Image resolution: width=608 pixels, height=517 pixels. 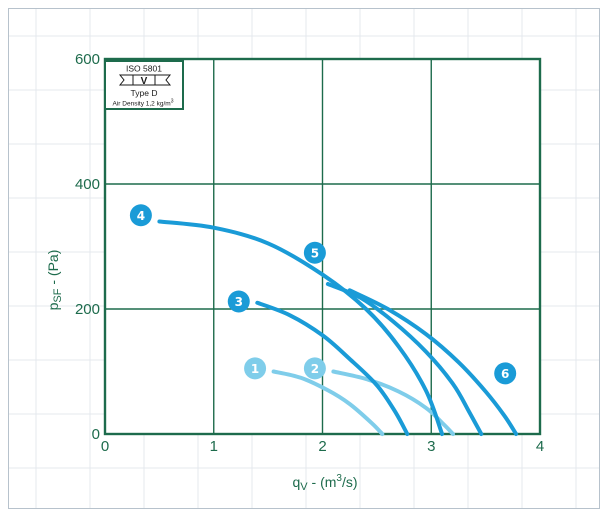 I want to click on x-axis-title: qV - (m3/s), so click(x=324, y=483).